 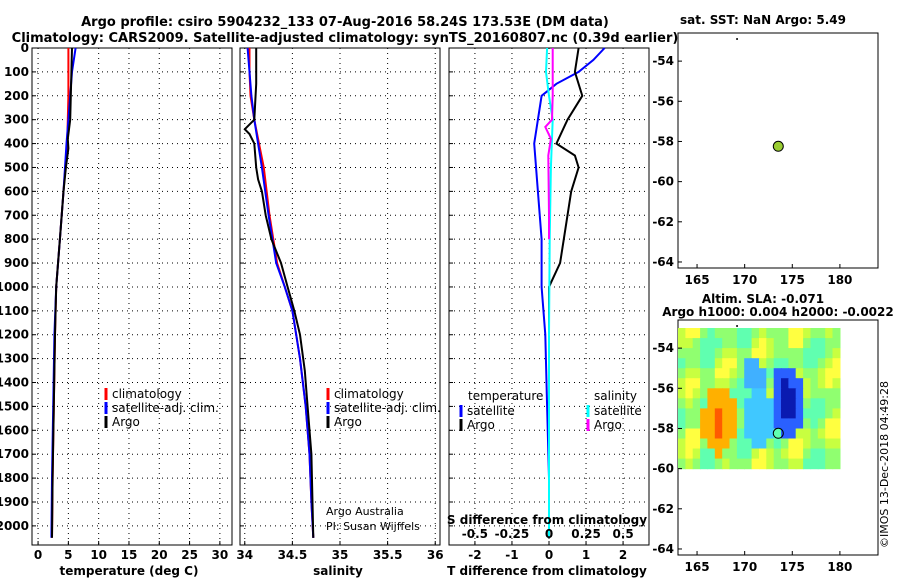 I want to click on series-s-argo, so click(x=549, y=144).